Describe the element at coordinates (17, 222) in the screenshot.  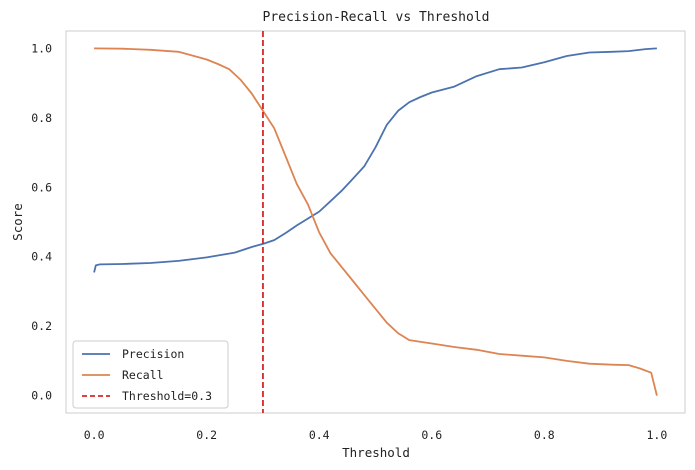
I see `y-axis-label: Score` at that location.